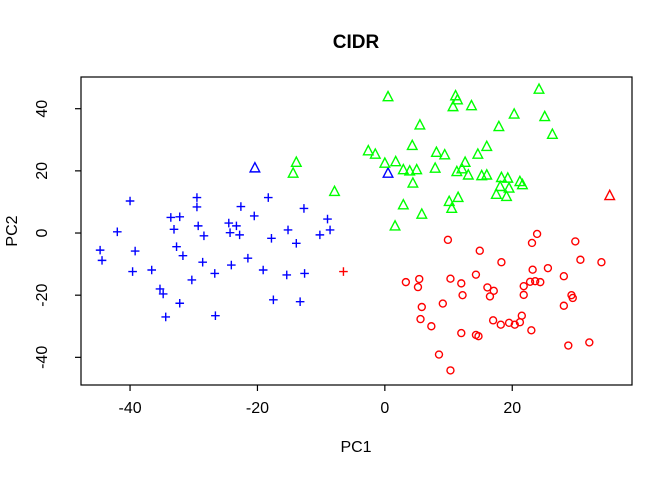 Image resolution: width=672 pixels, height=480 pixels. What do you see at coordinates (512, 408) in the screenshot?
I see `x-tick-label: 20` at bounding box center [512, 408].